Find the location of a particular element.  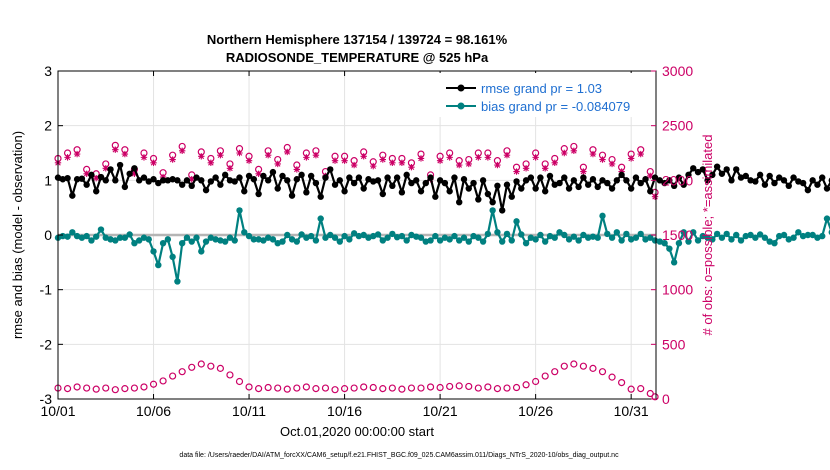

y-right-tick-label: 3000 is located at coordinates (677, 71).